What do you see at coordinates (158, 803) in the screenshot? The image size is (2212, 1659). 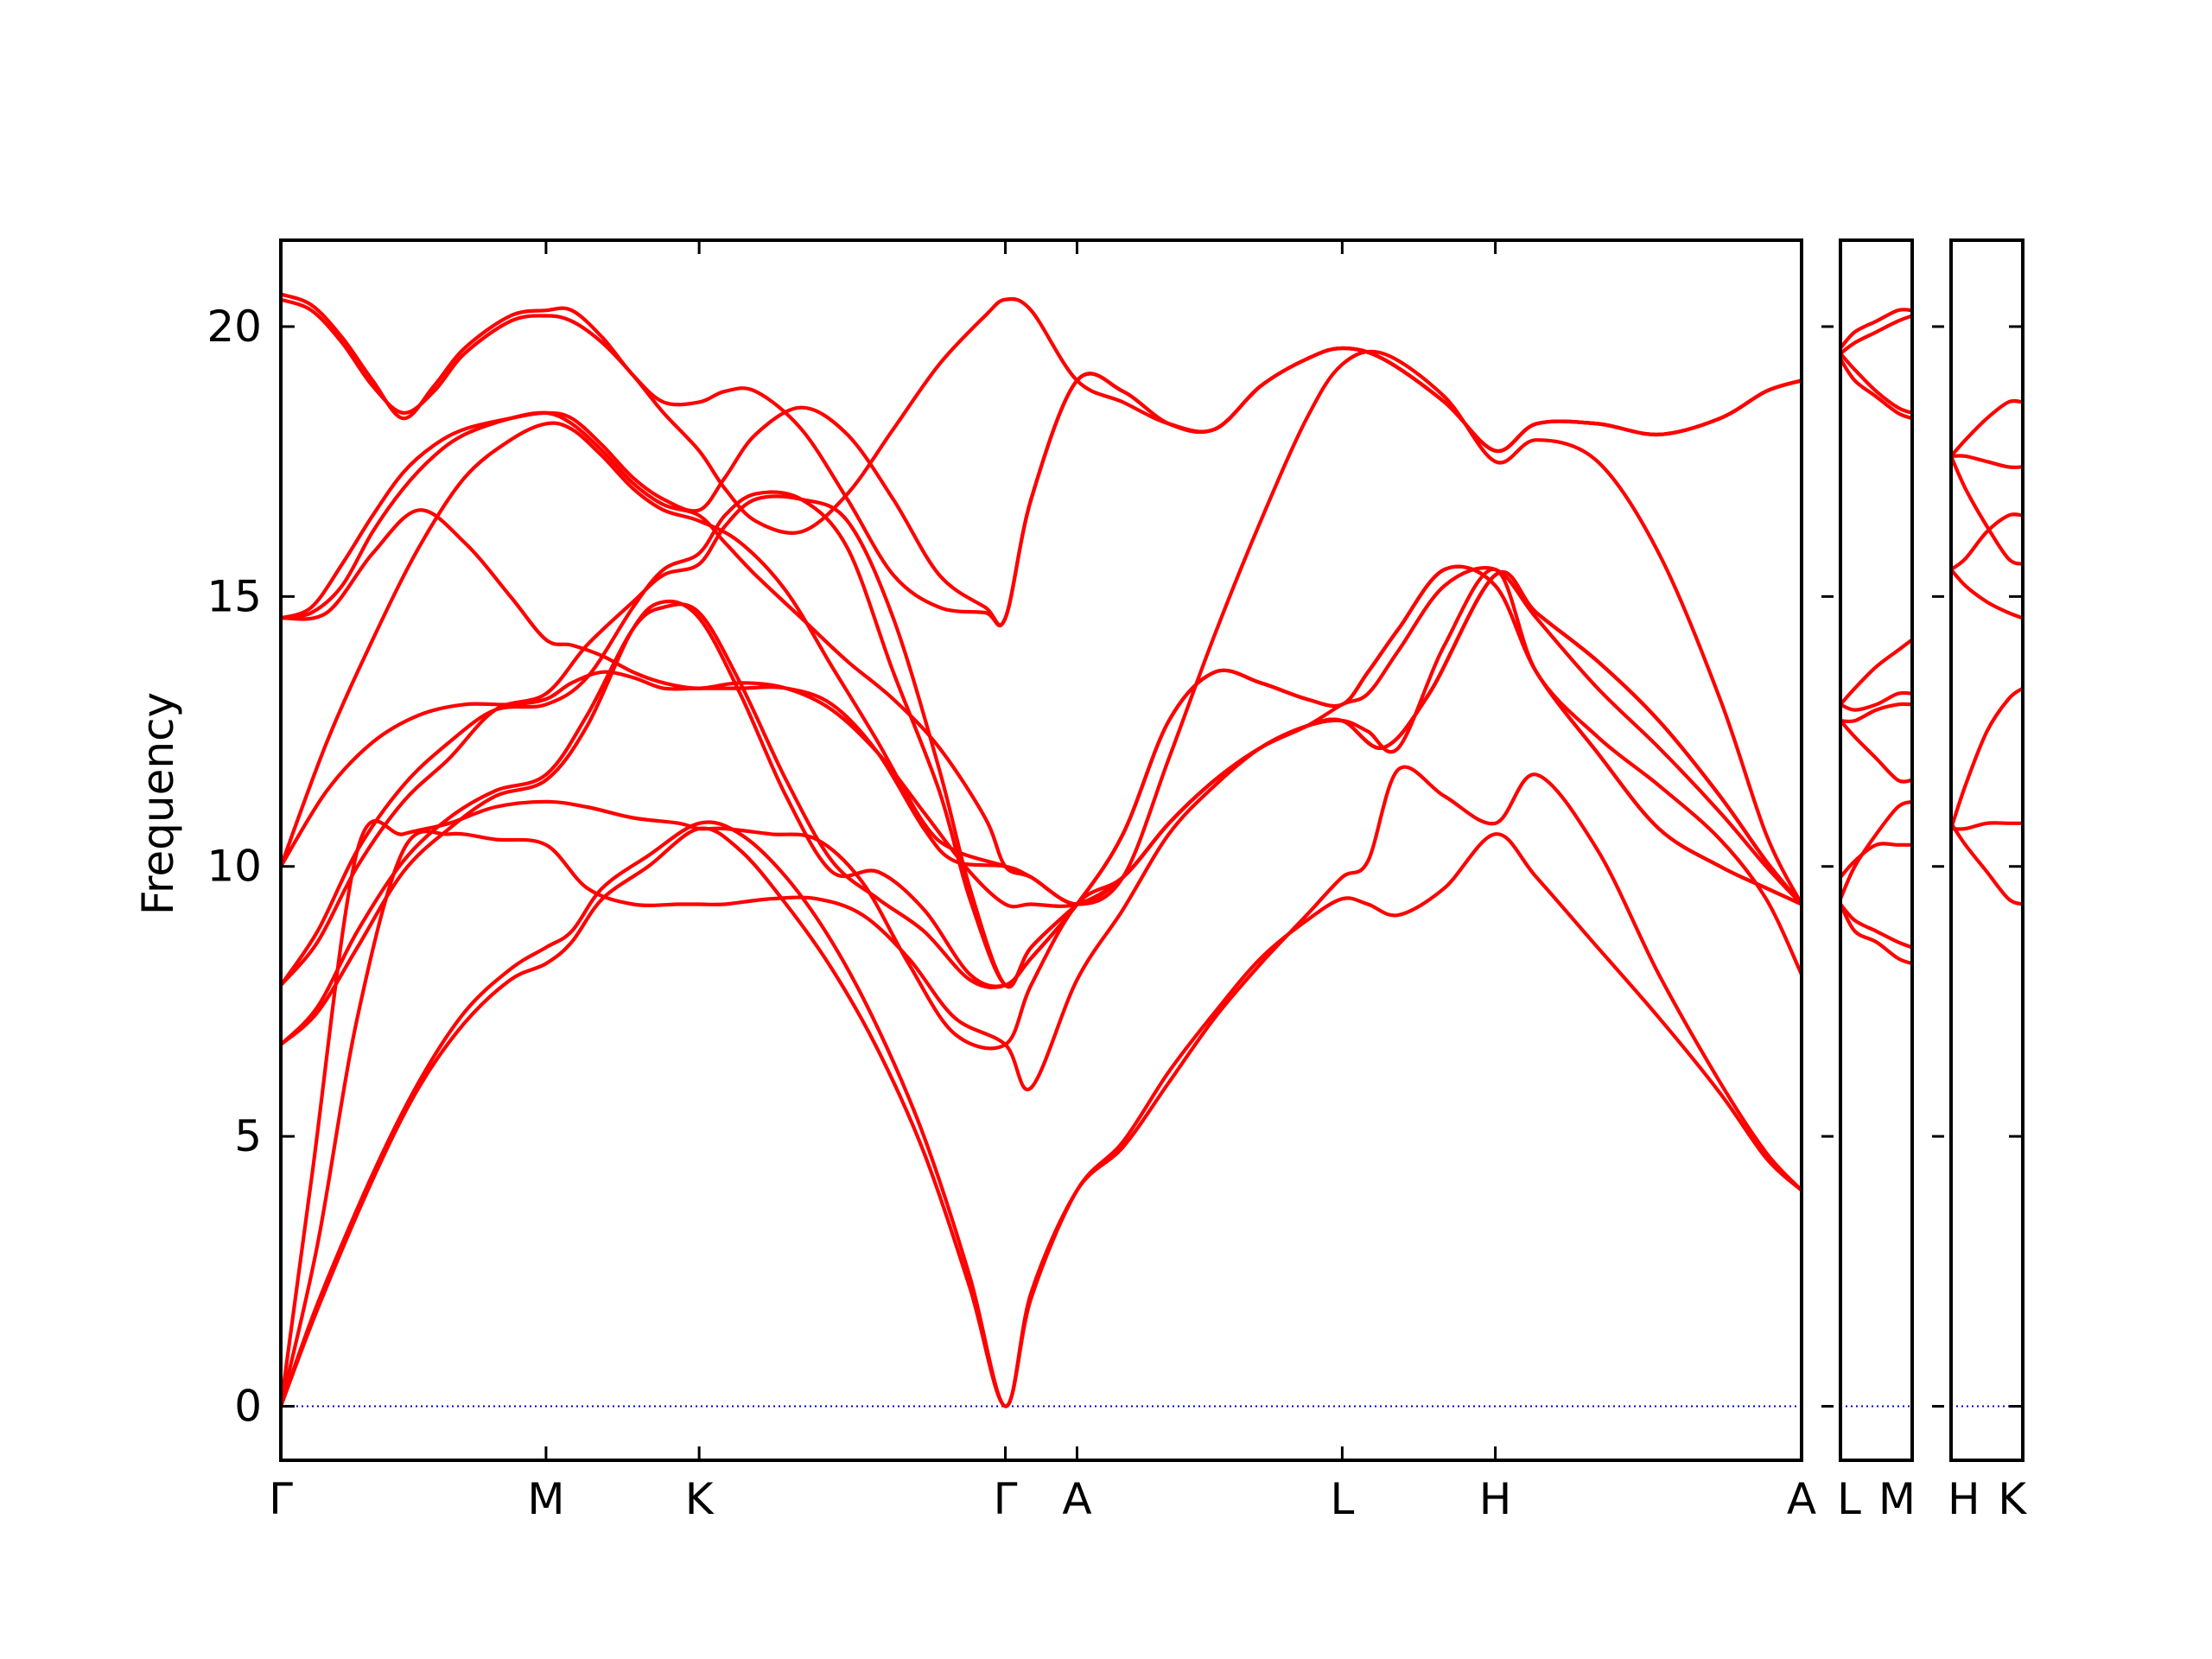 I see `y-axis-label: Frequency` at bounding box center [158, 803].